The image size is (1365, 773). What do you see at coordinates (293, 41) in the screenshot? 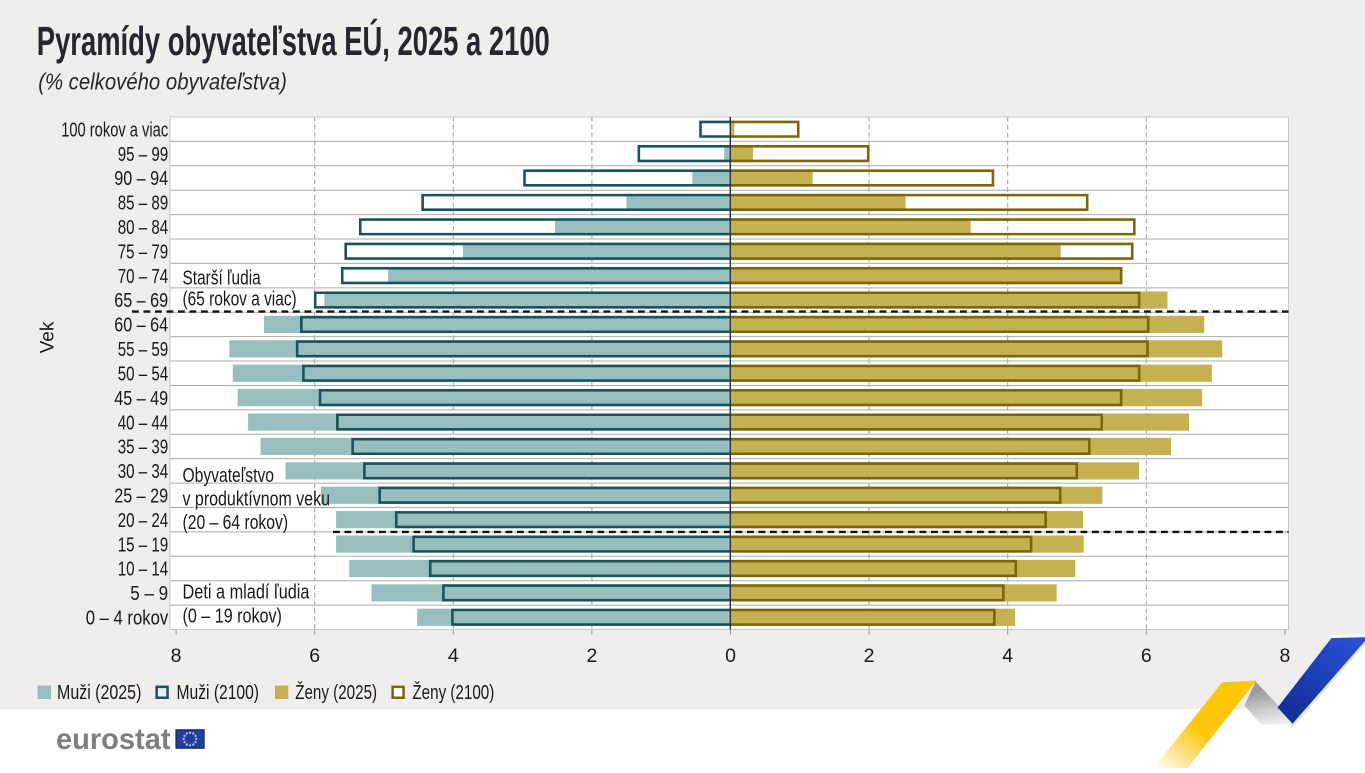
I see `svg-text:Pyramídy obyvateľstva EÚ, 2025: Pyramídy obyvateľstva EÚ, 2025 a 2100` at bounding box center [293, 41].